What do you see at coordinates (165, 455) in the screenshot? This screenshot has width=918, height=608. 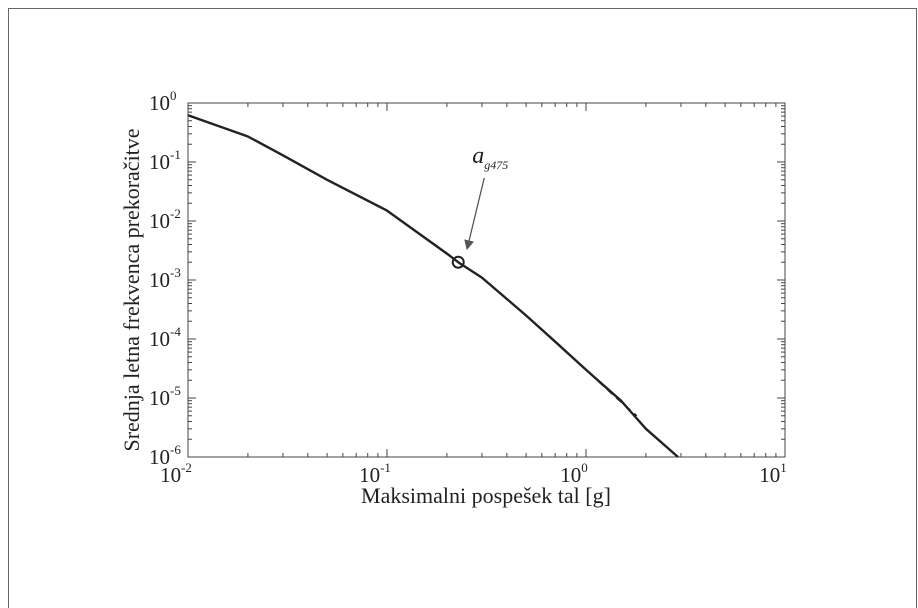 I see `y-tick-label: 10⁻⁶` at bounding box center [165, 455].